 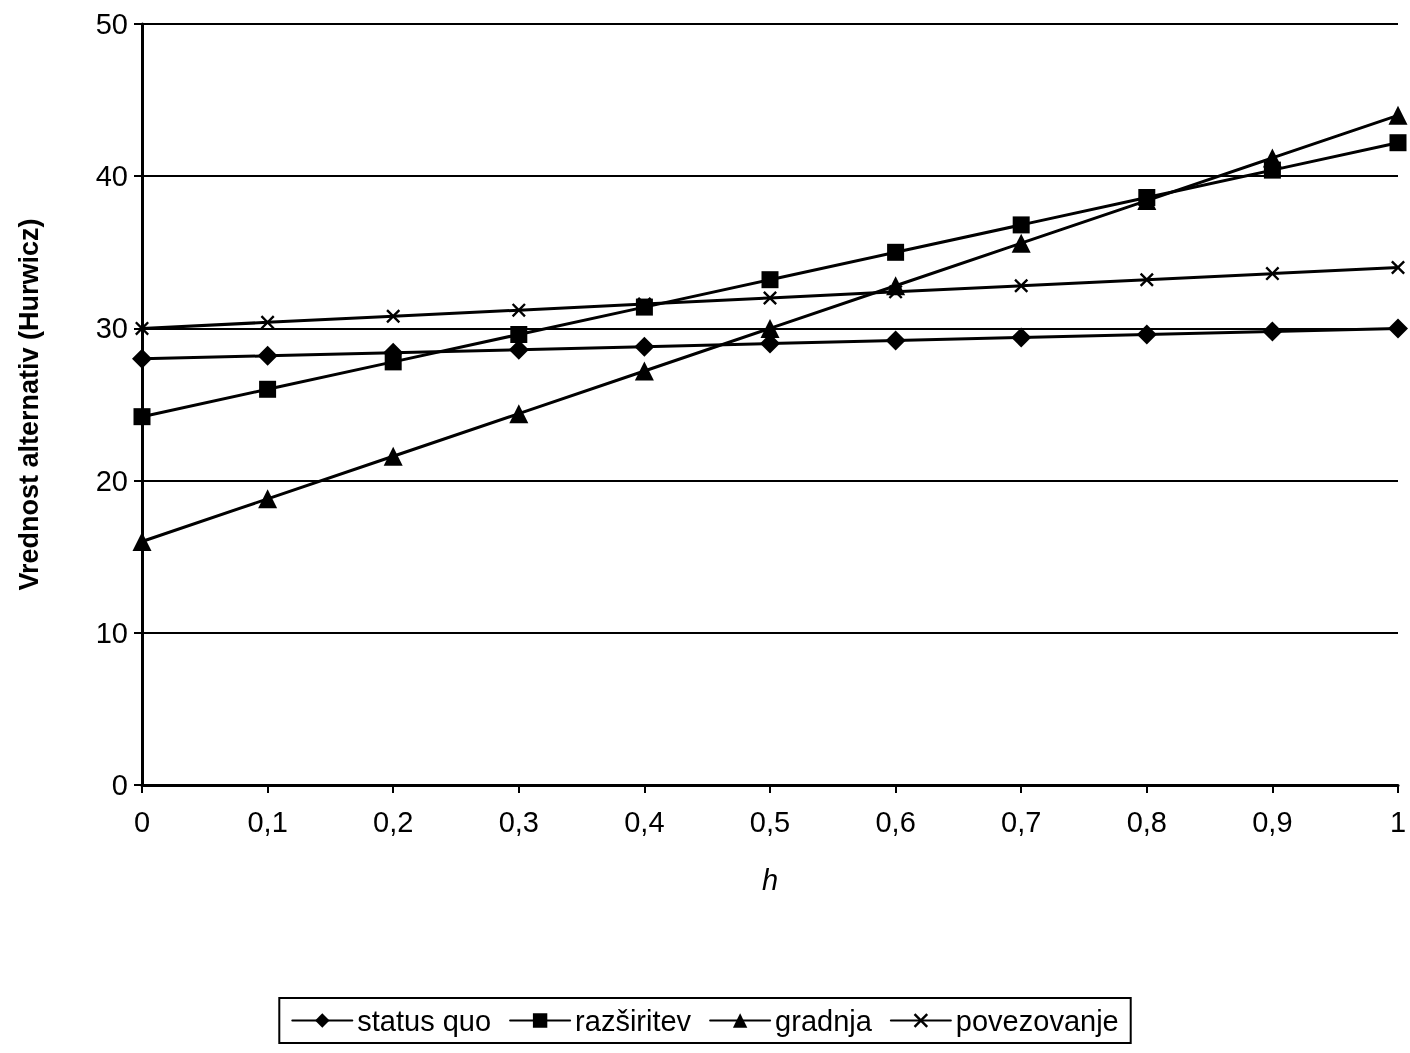 I want to click on x-tick-label: 0,6, so click(x=895, y=821).